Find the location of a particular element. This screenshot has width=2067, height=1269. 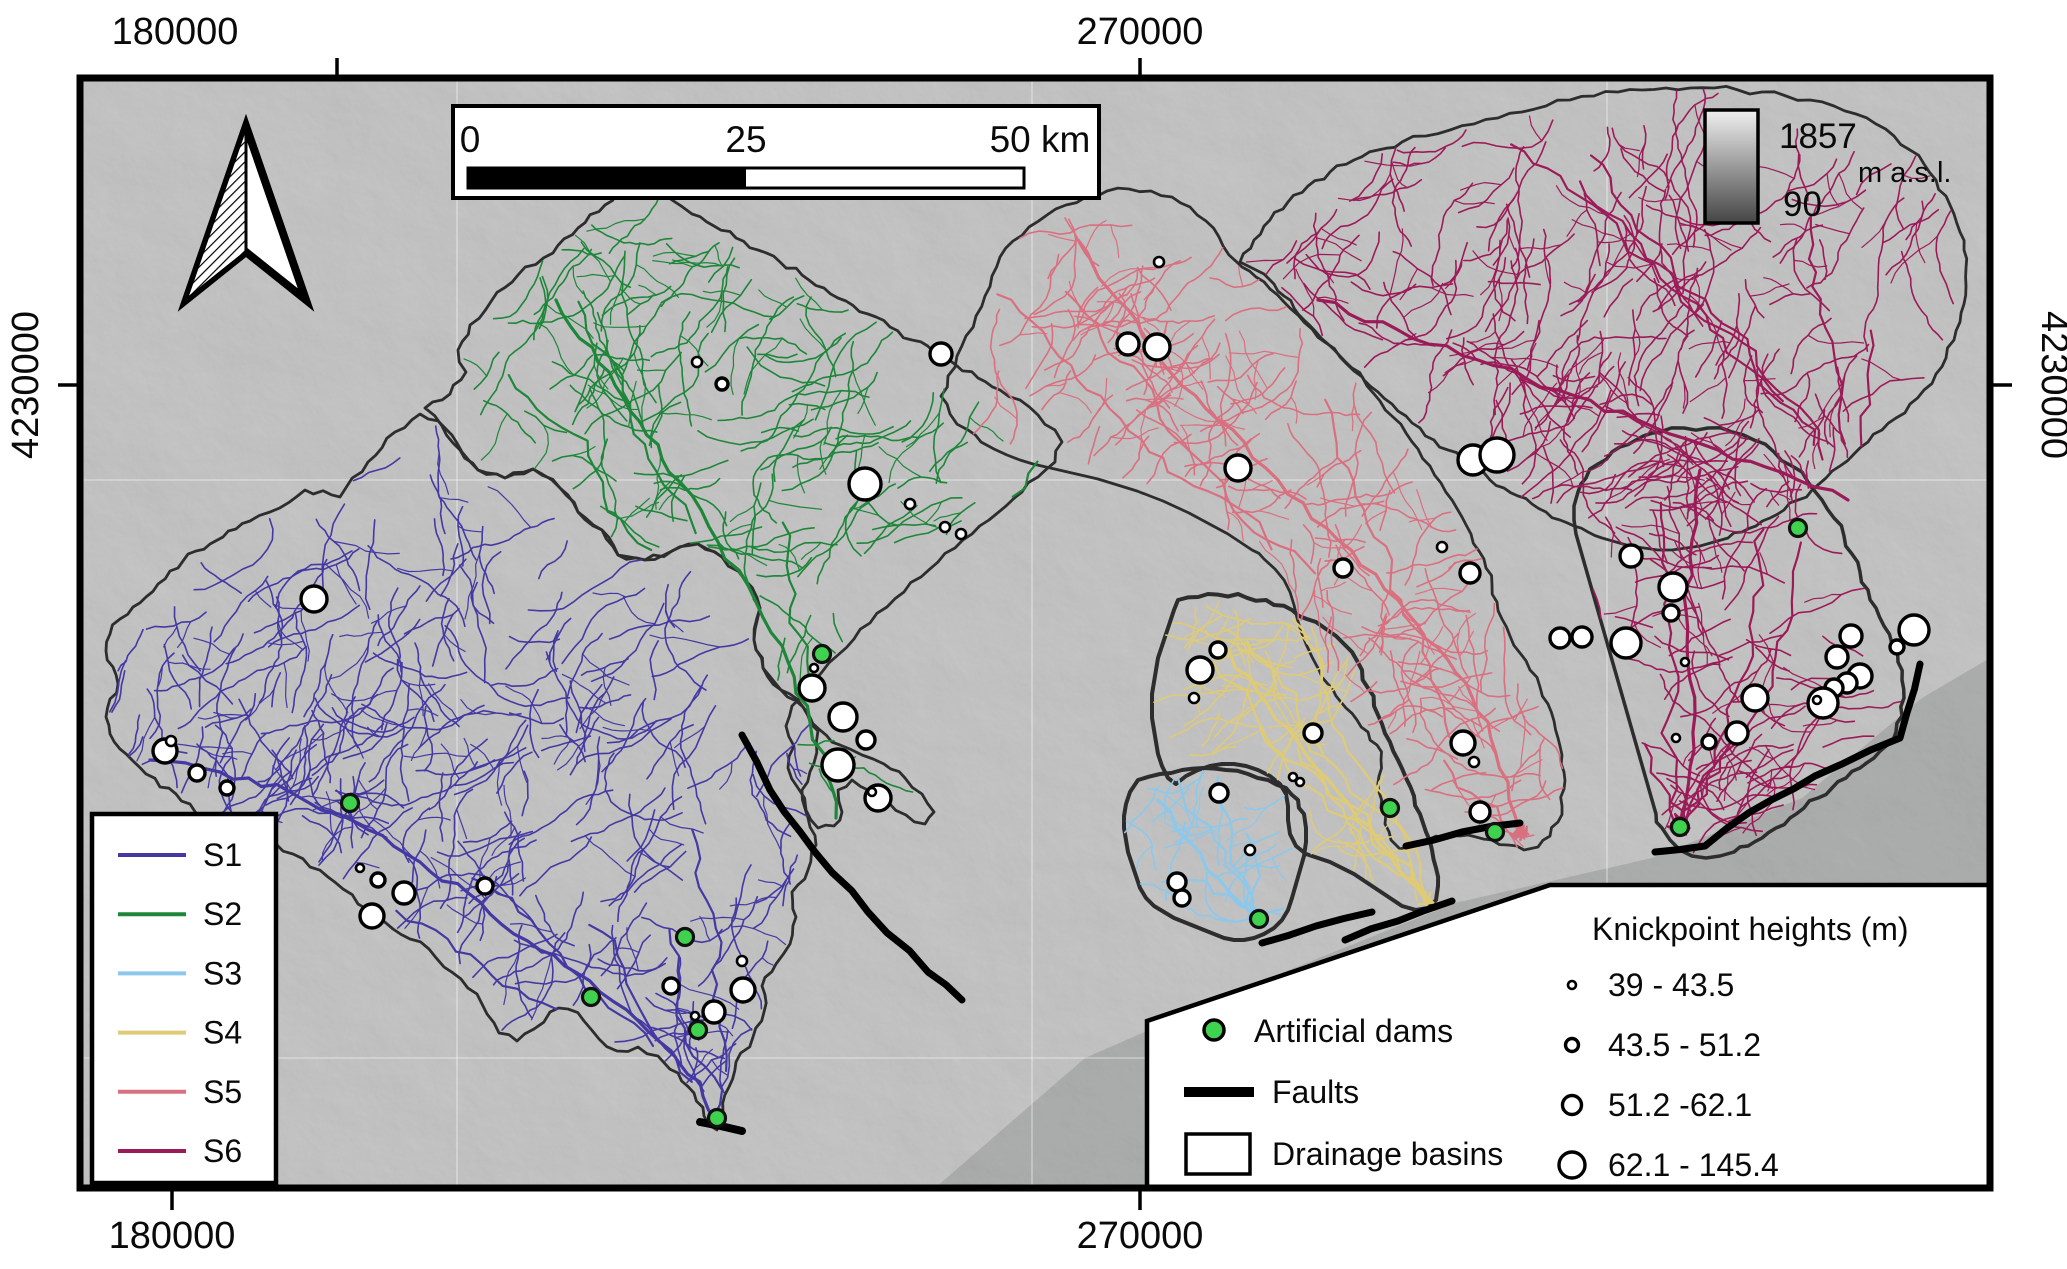

scale-bar-label-mid: 25 is located at coordinates (745, 139).